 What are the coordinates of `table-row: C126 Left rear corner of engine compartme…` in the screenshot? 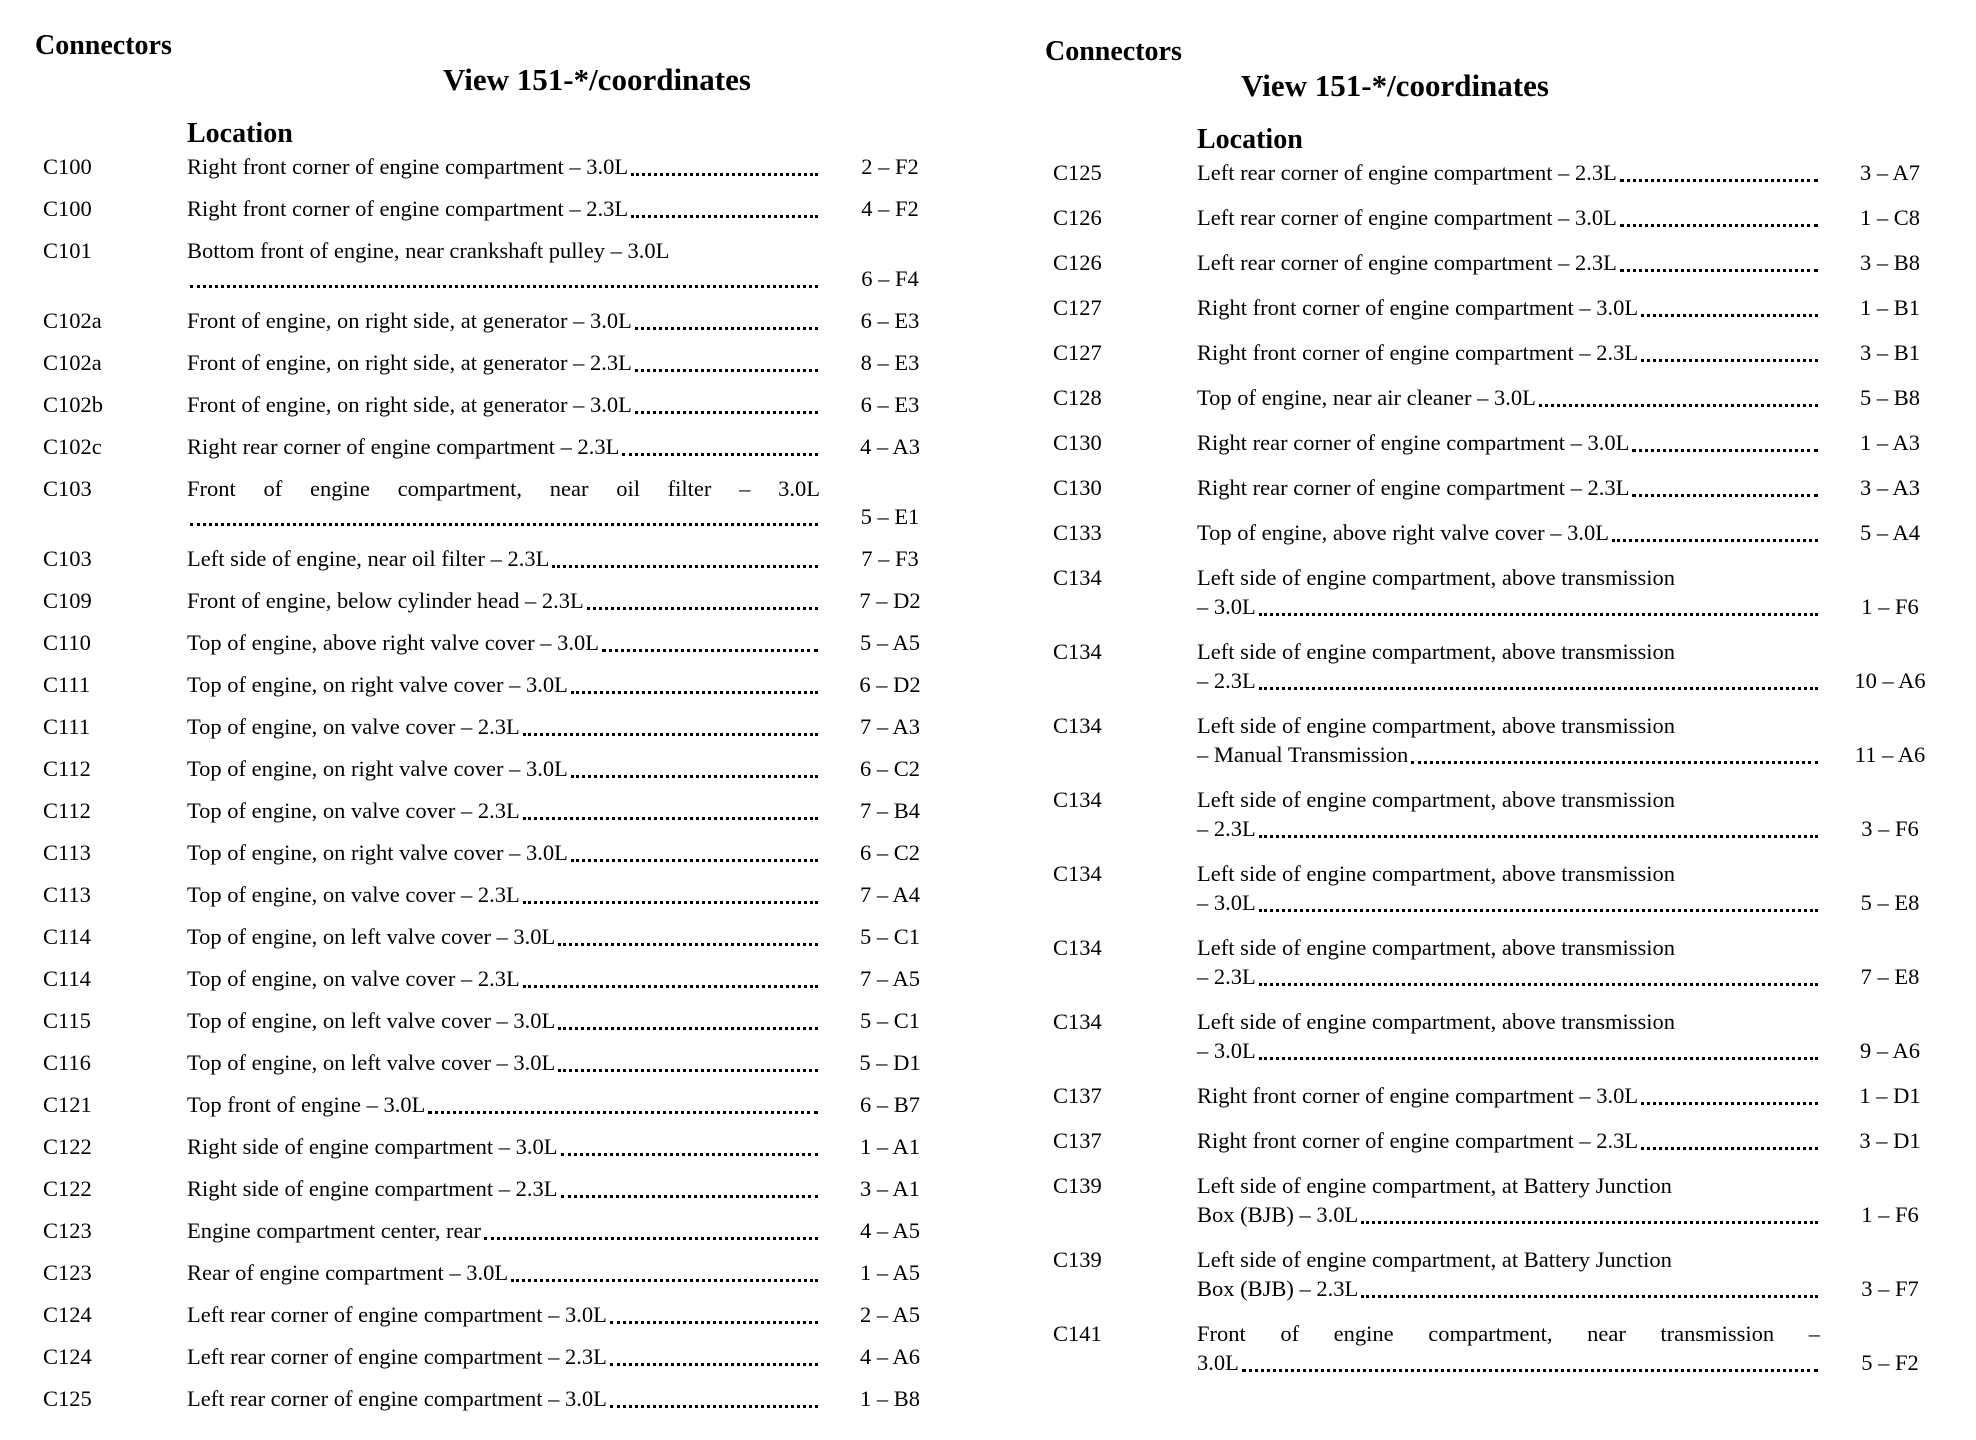 It's located at (1502, 262).